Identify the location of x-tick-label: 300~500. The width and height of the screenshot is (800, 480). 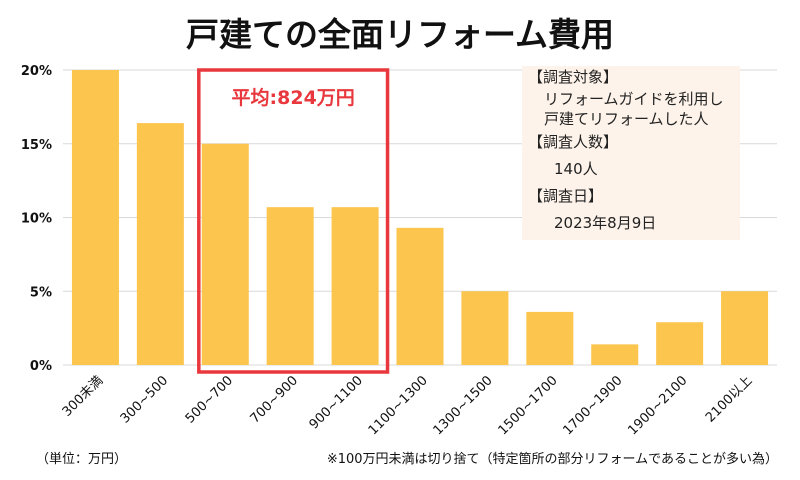
(144, 399).